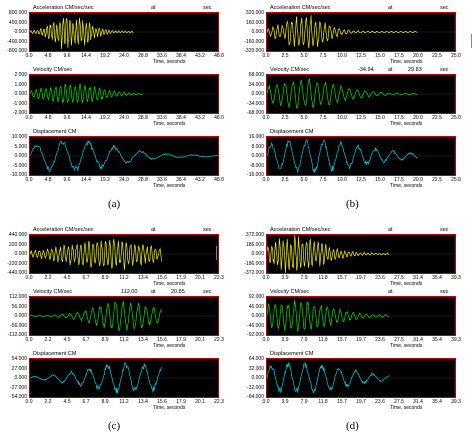  What do you see at coordinates (300, 8) in the screenshot?
I see `panel-title: Acceleration CM/sec/sec` at bounding box center [300, 8].